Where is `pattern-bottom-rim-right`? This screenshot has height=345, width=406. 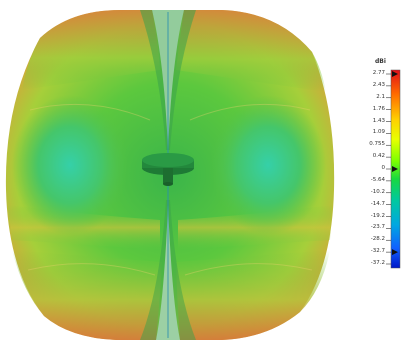 pattern-bottom-rim-right is located at coordinates (253, 295).